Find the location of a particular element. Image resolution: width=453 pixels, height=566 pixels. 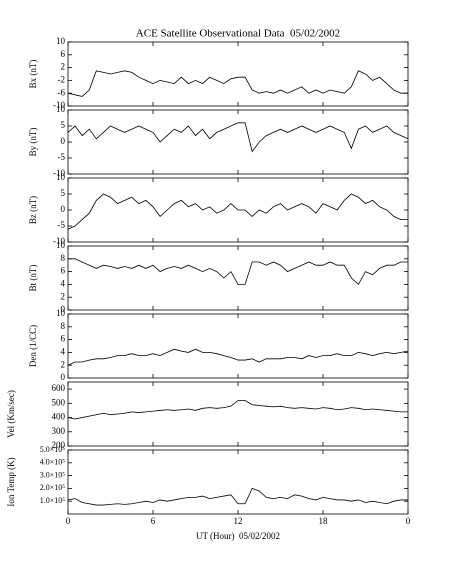

y-axis-label: Bx (nT) is located at coordinates (33, 74).